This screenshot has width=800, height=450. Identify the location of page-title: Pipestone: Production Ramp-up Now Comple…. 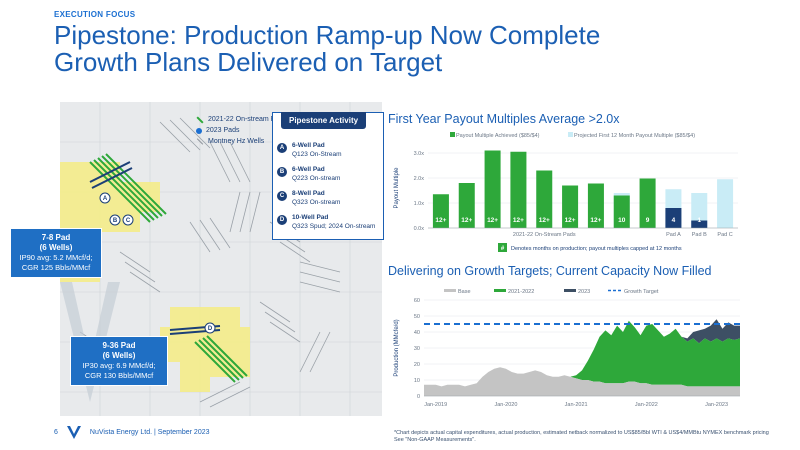
(354, 49).